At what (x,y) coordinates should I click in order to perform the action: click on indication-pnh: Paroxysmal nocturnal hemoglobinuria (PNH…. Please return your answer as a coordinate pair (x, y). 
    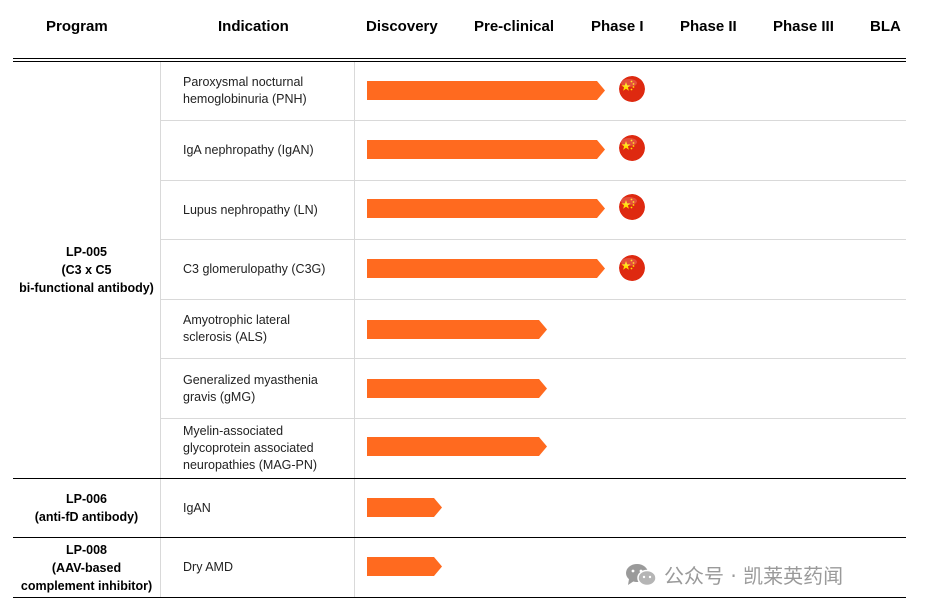
    Looking at the image, I should click on (245, 90).